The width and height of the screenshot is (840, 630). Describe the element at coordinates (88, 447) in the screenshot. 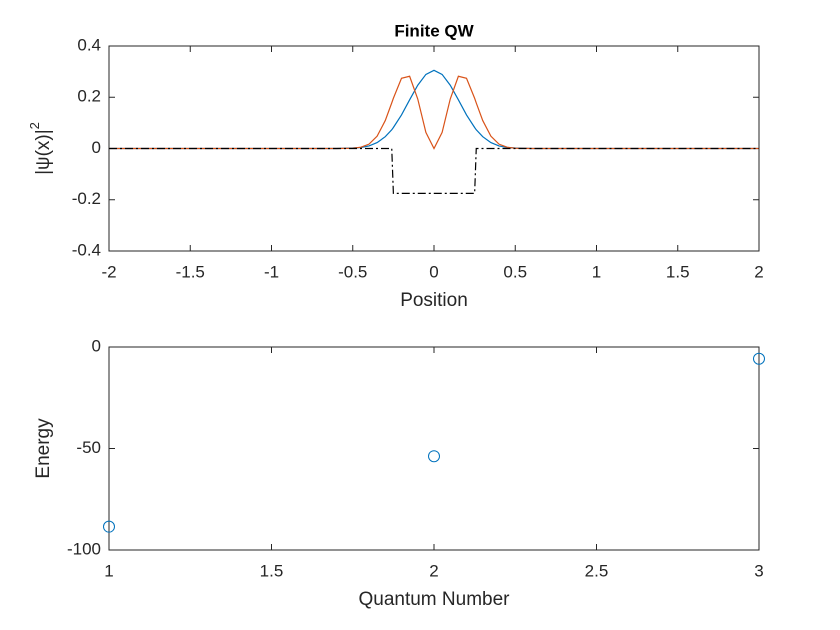

I see `y-tick-label: -50` at that location.